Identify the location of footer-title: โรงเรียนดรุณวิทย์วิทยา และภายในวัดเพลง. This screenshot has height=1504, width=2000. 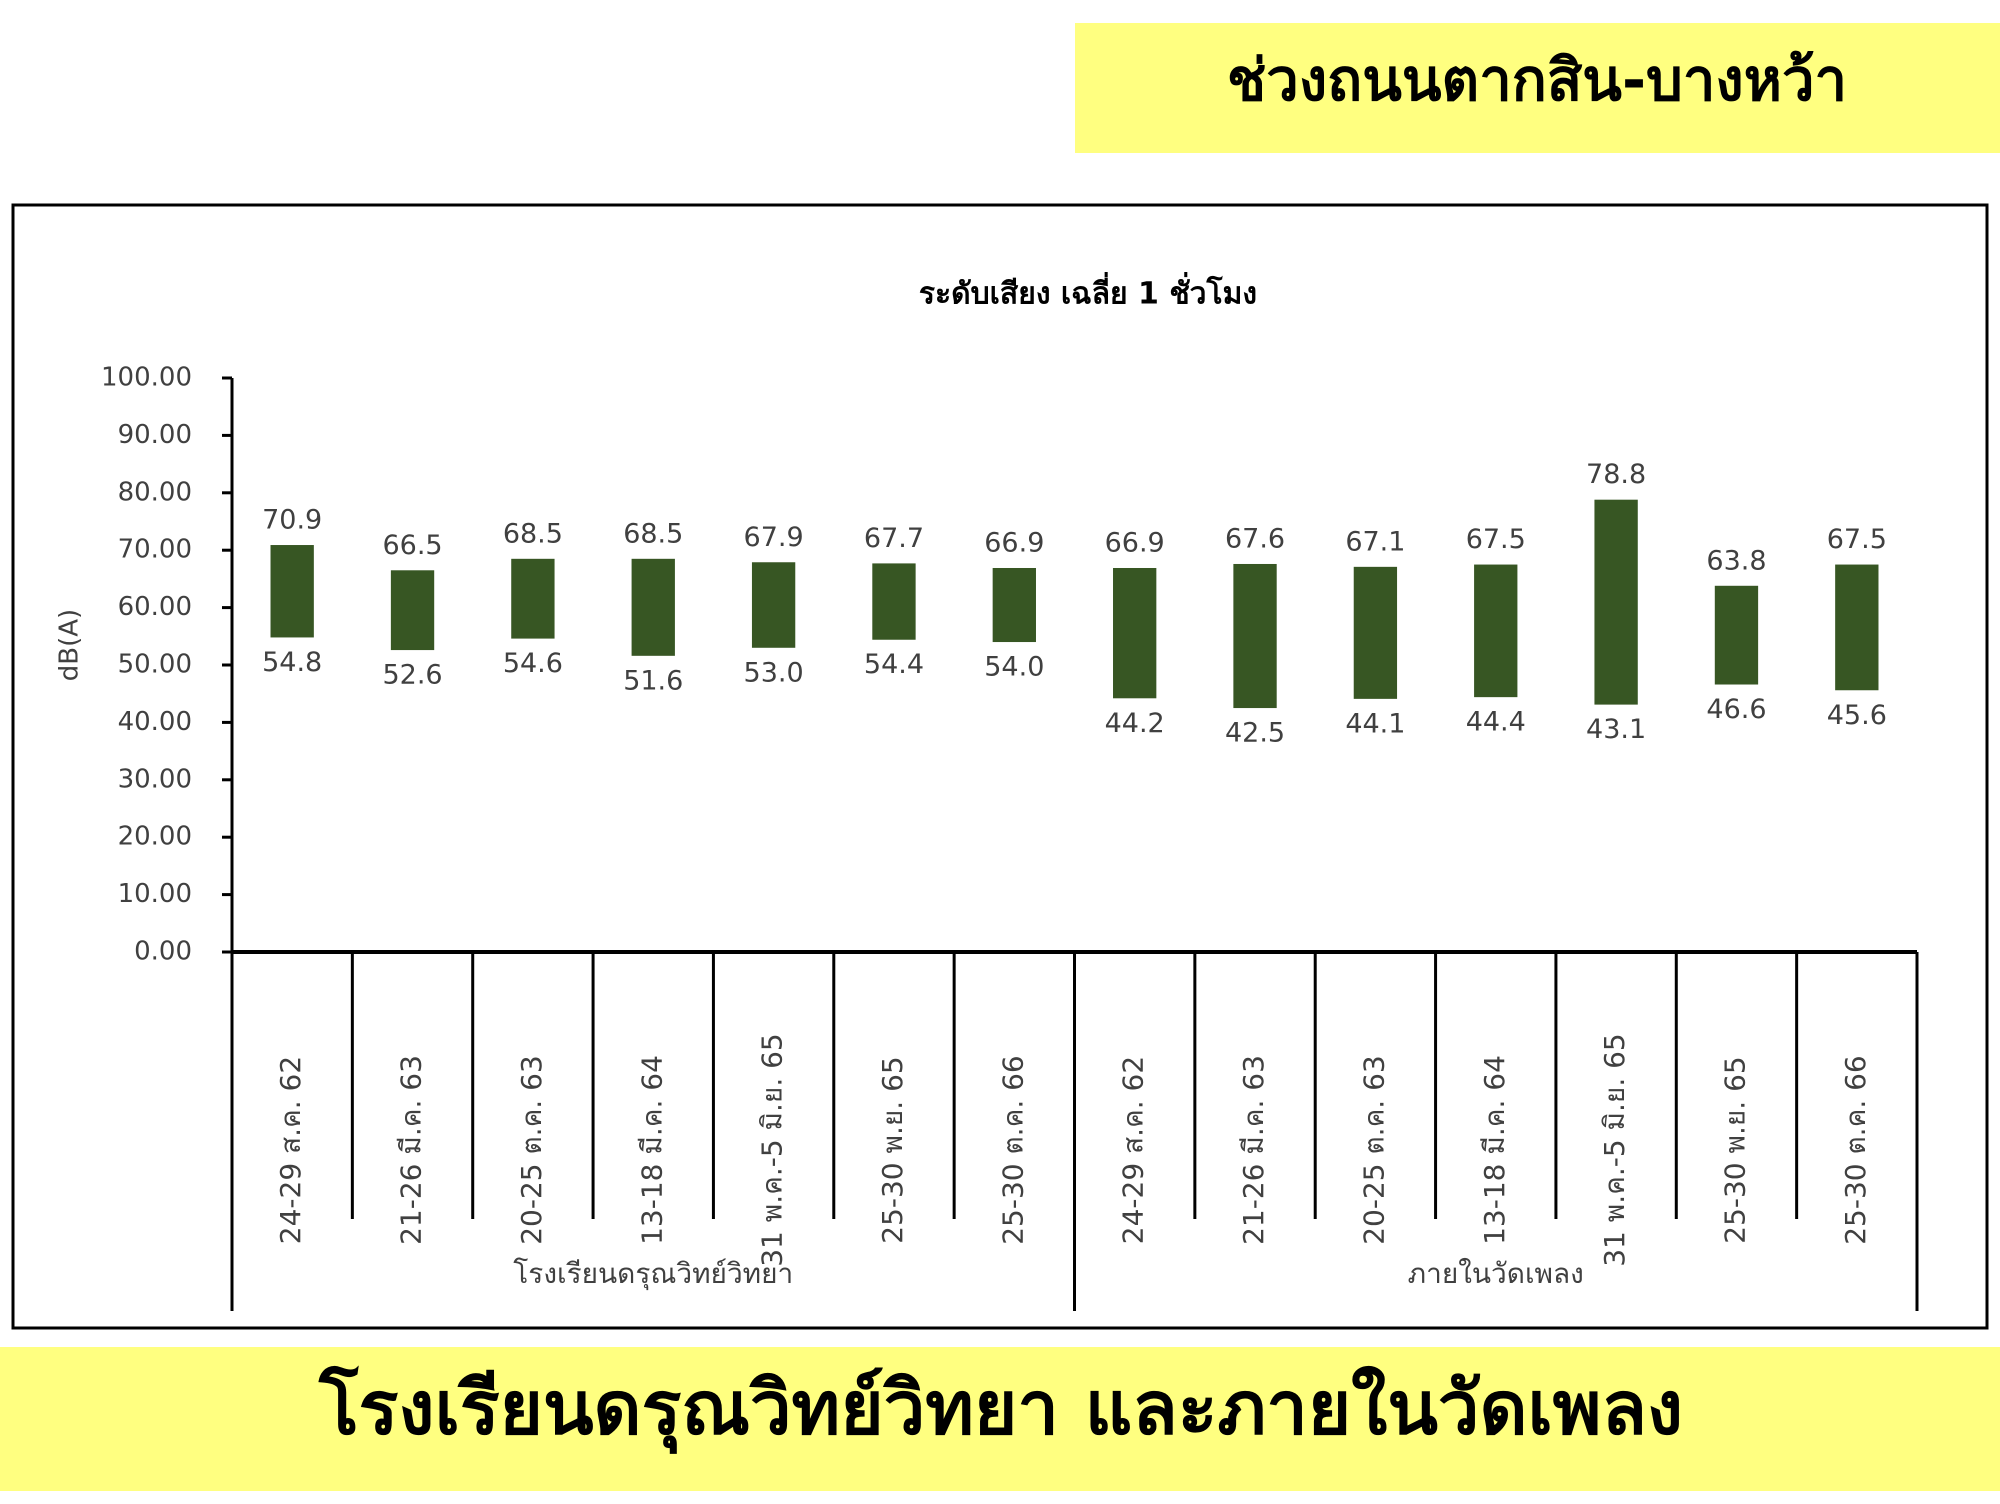
(1000, 1410).